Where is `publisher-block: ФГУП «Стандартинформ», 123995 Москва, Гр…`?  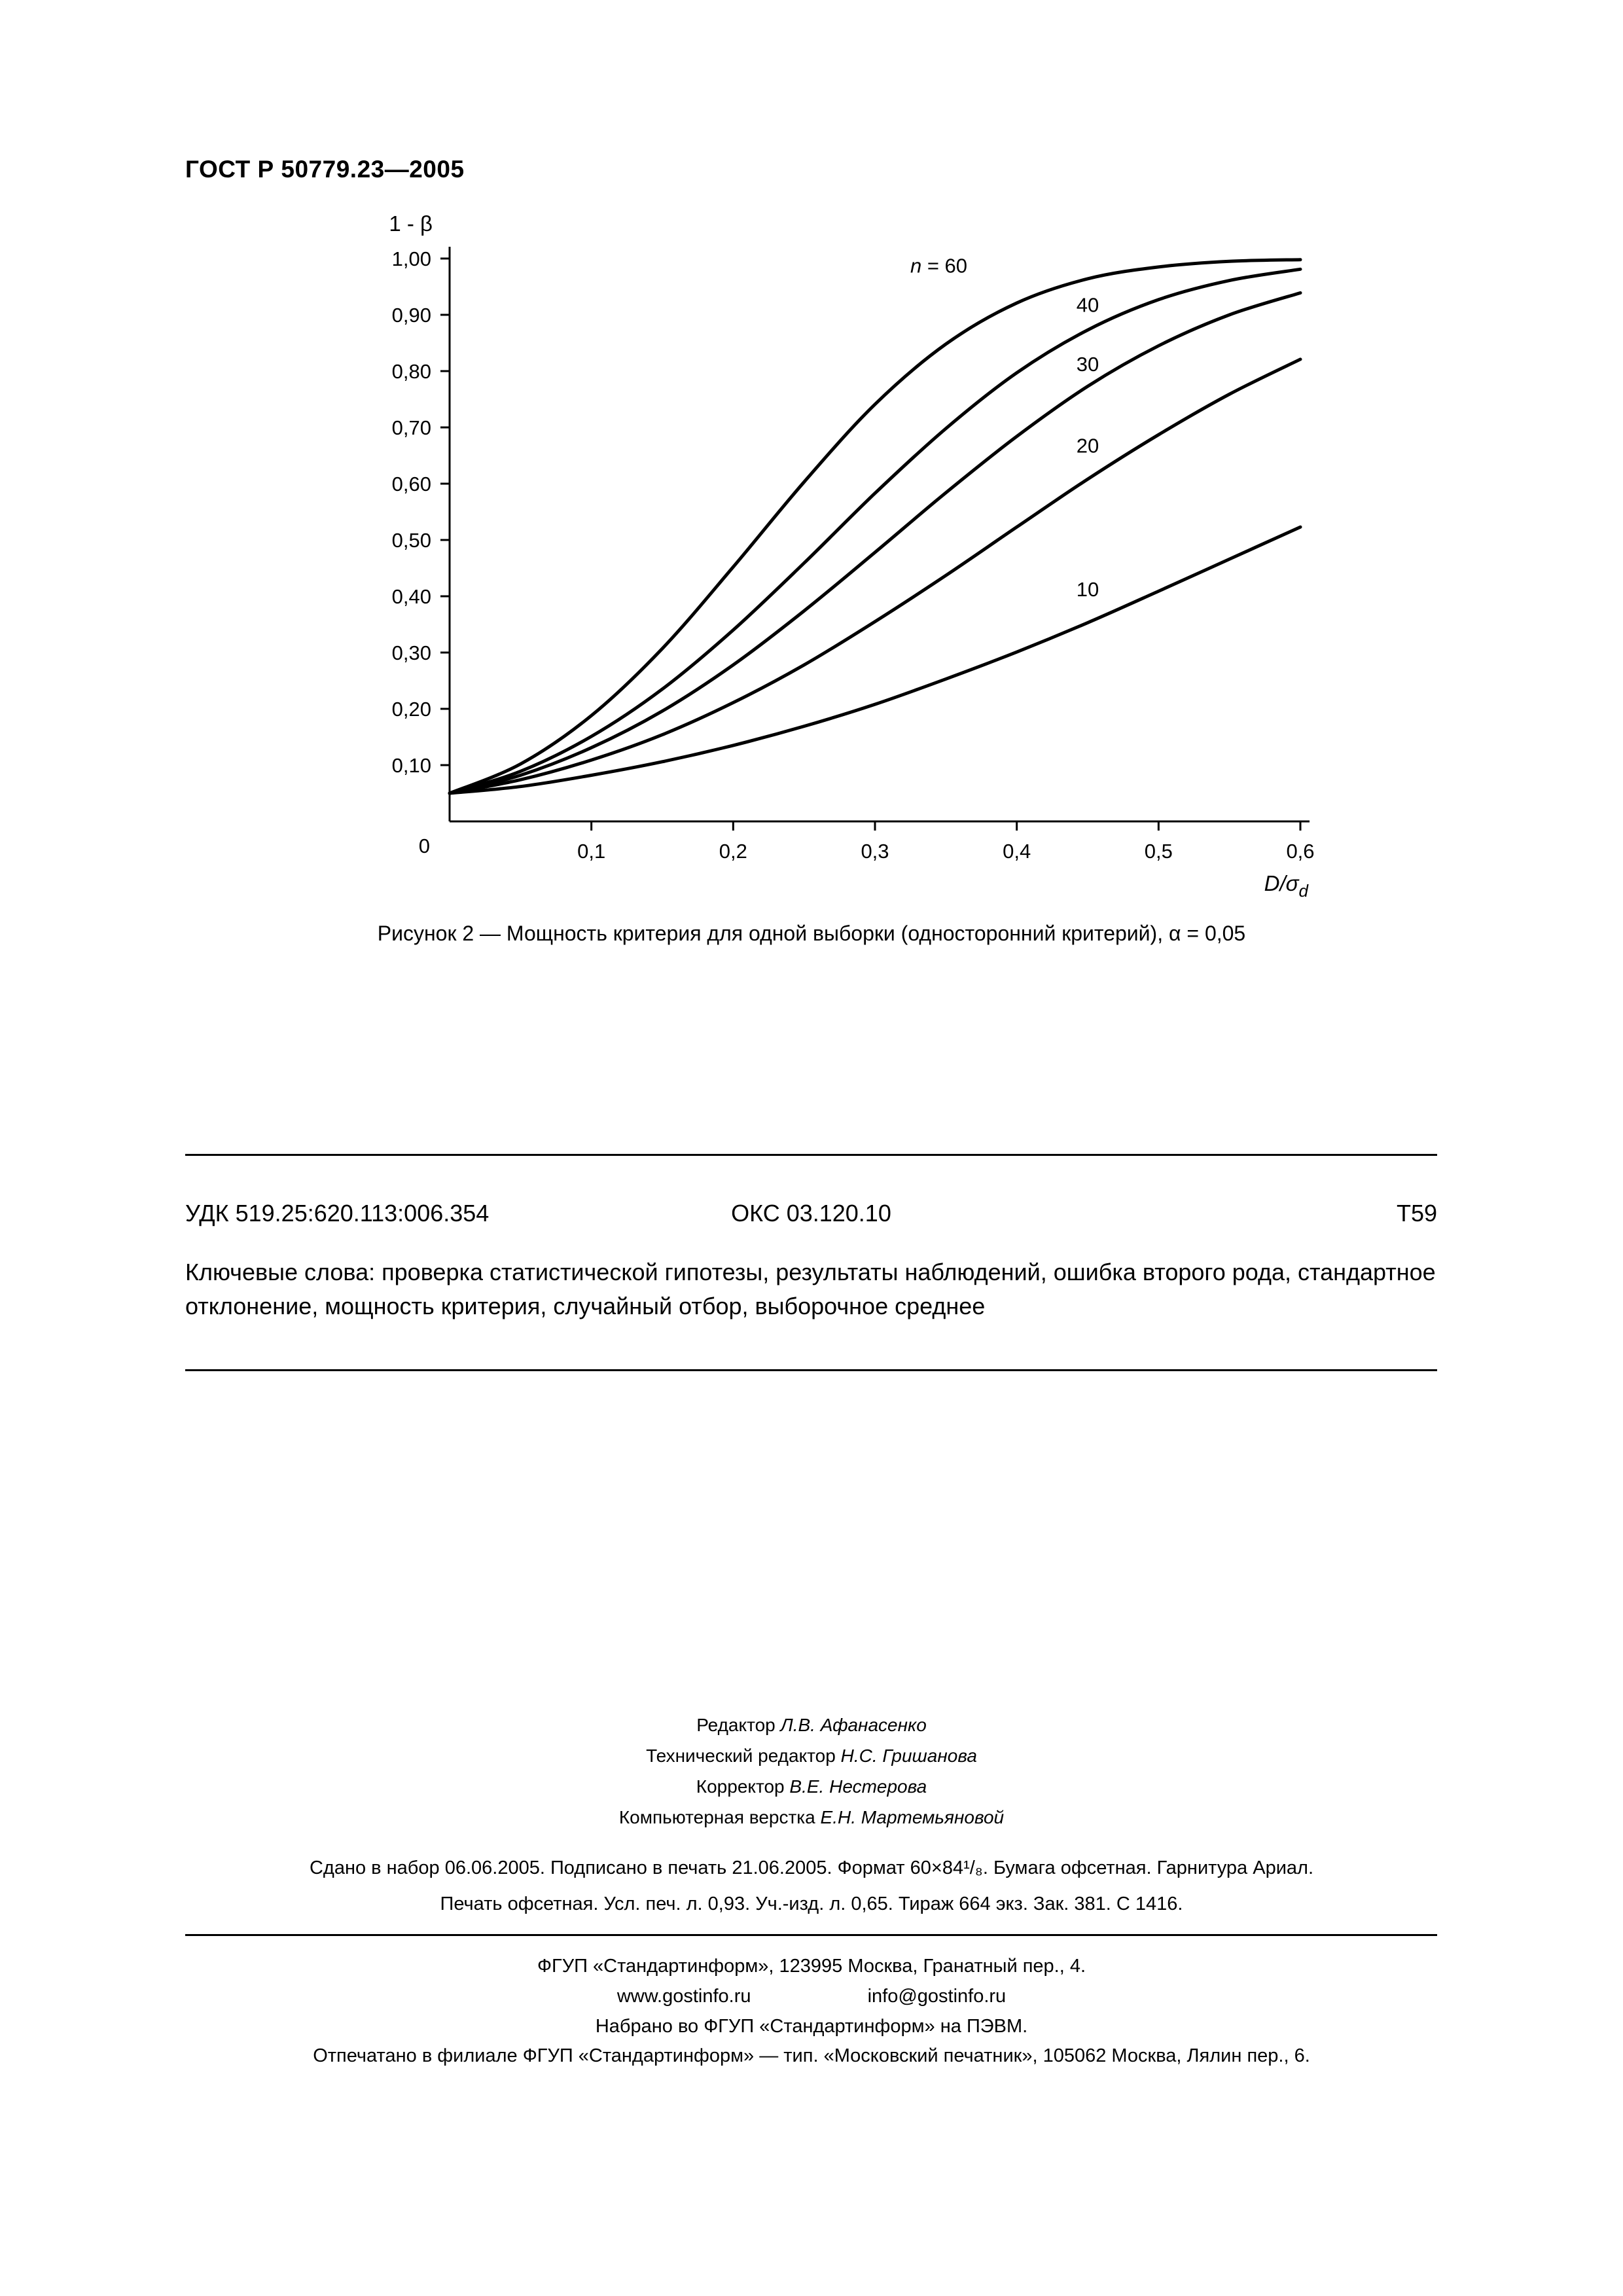 publisher-block: ФГУП «Стандартинформ», 123995 Москва, Гр… is located at coordinates (811, 2012).